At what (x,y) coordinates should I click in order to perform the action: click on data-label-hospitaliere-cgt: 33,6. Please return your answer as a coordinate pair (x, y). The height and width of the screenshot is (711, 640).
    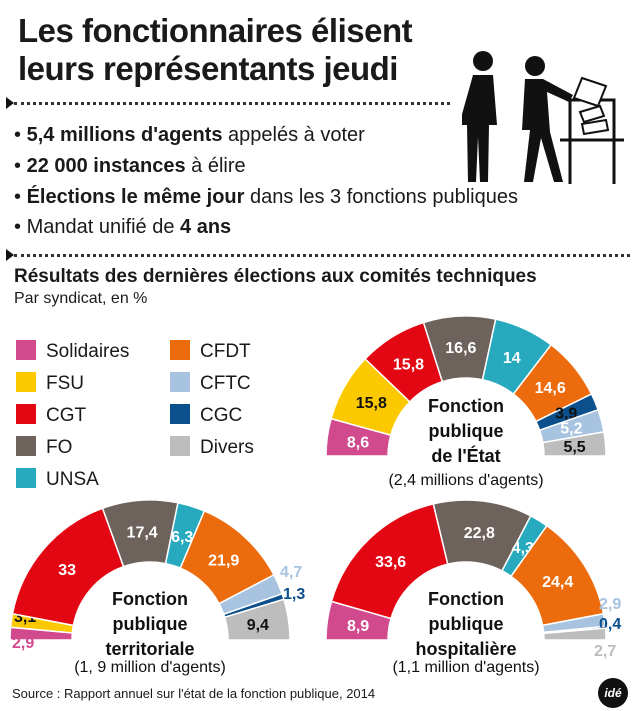
    Looking at the image, I should click on (390, 562).